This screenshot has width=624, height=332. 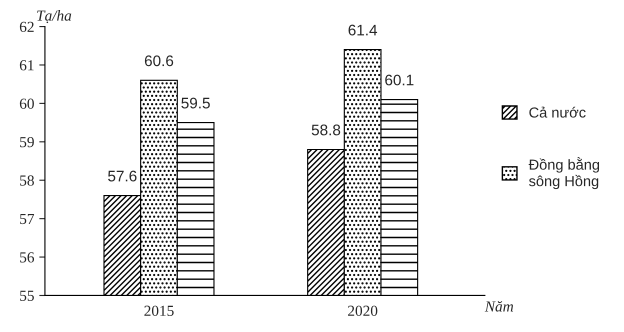 What do you see at coordinates (564, 173) in the screenshot?
I see `legend-label: Đồng bằng sông Hồng` at bounding box center [564, 173].